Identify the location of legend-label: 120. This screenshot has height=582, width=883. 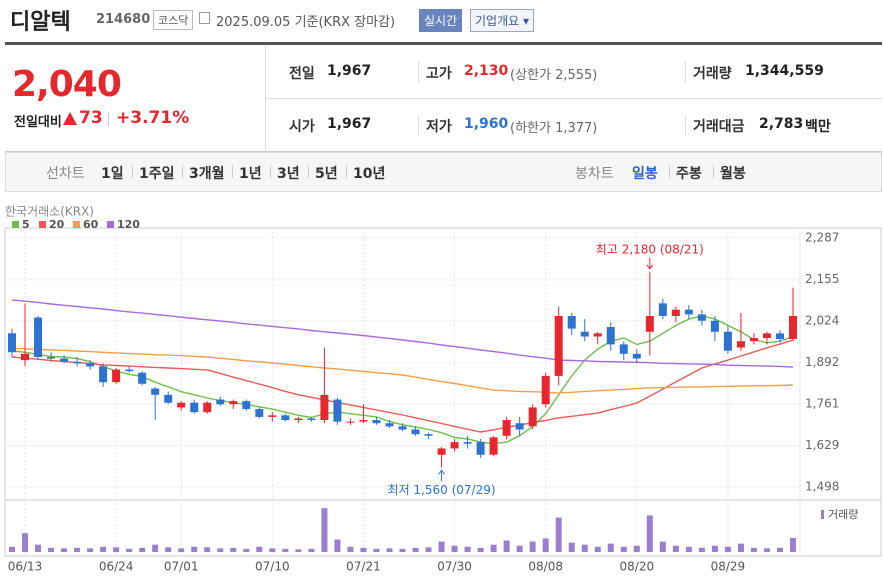
(128, 224).